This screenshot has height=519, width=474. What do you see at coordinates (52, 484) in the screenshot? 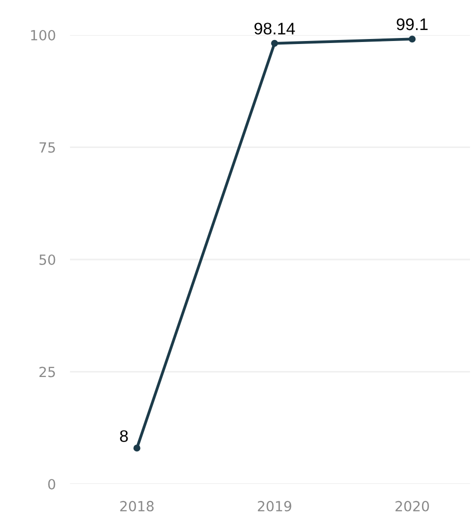
I see `y-tick-label: 0` at bounding box center [52, 484].